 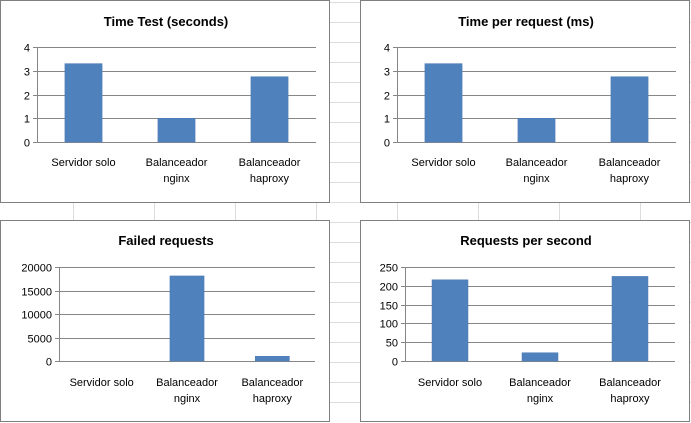 I want to click on y-tick-label: 5000, so click(x=40, y=340).